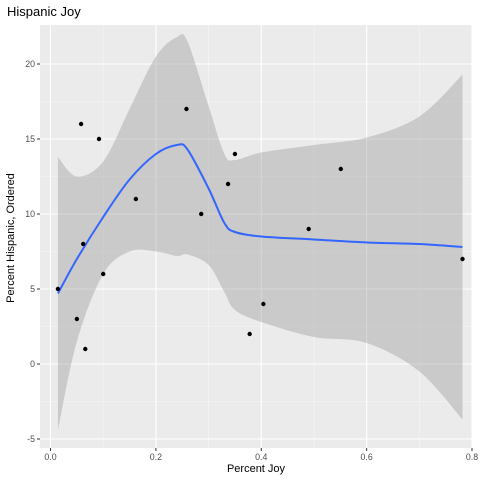 This screenshot has width=480, height=480. I want to click on x-tick-label: 0.8, so click(472, 457).